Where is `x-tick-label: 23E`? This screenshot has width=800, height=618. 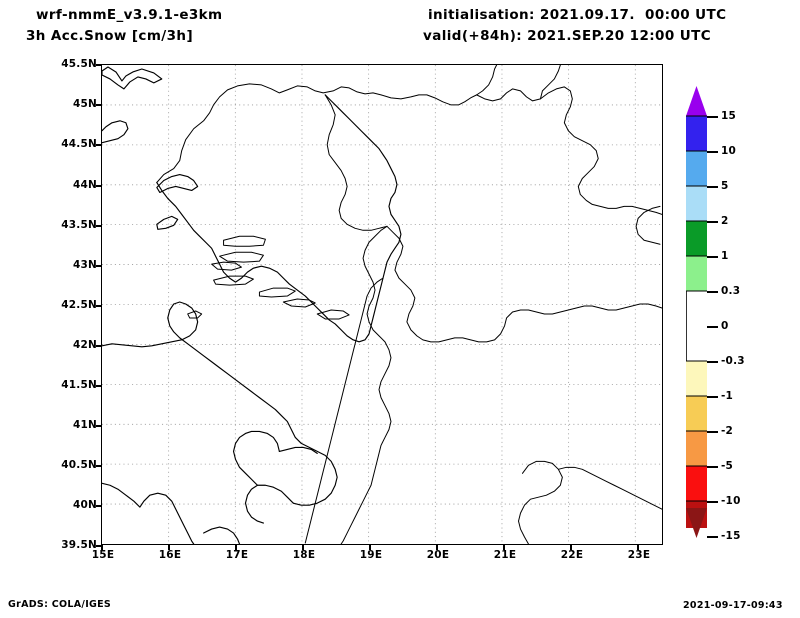
x-tick-label: 23E is located at coordinates (639, 555).